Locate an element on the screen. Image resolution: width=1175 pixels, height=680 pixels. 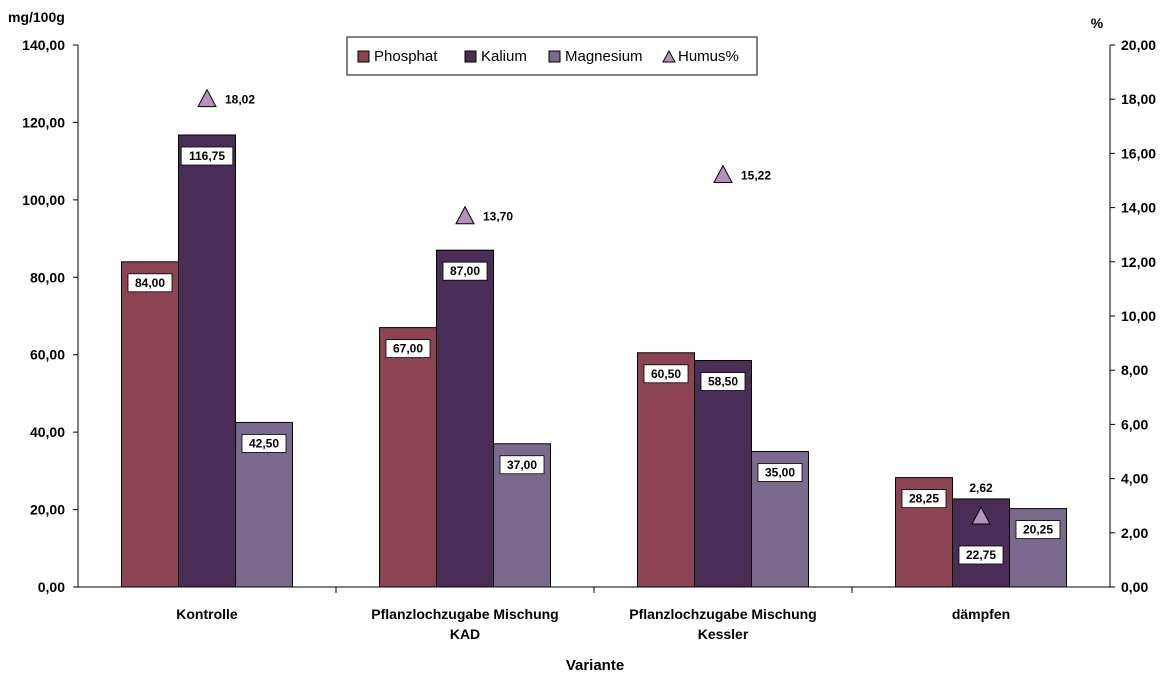
data-label-kalium: 22,75 is located at coordinates (981, 555).